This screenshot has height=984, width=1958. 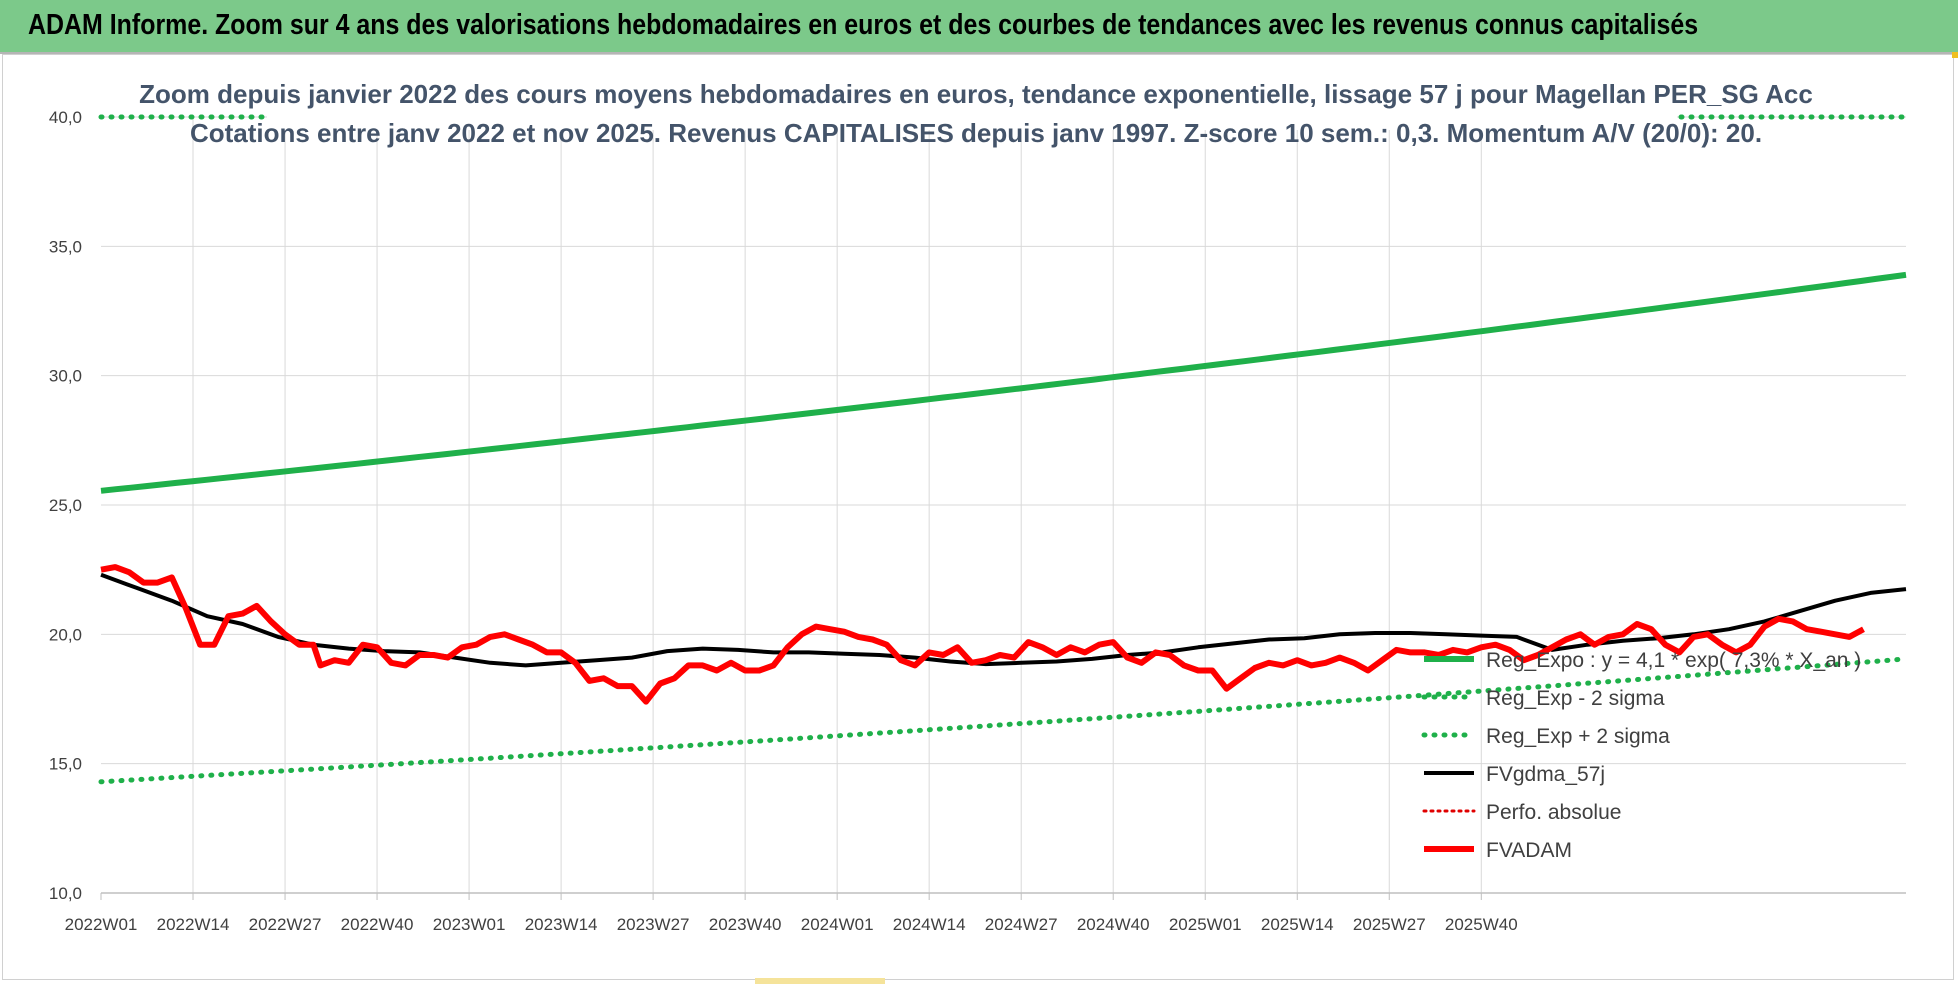 What do you see at coordinates (561, 924) in the screenshot?
I see `x-tick-label: 2023W14` at bounding box center [561, 924].